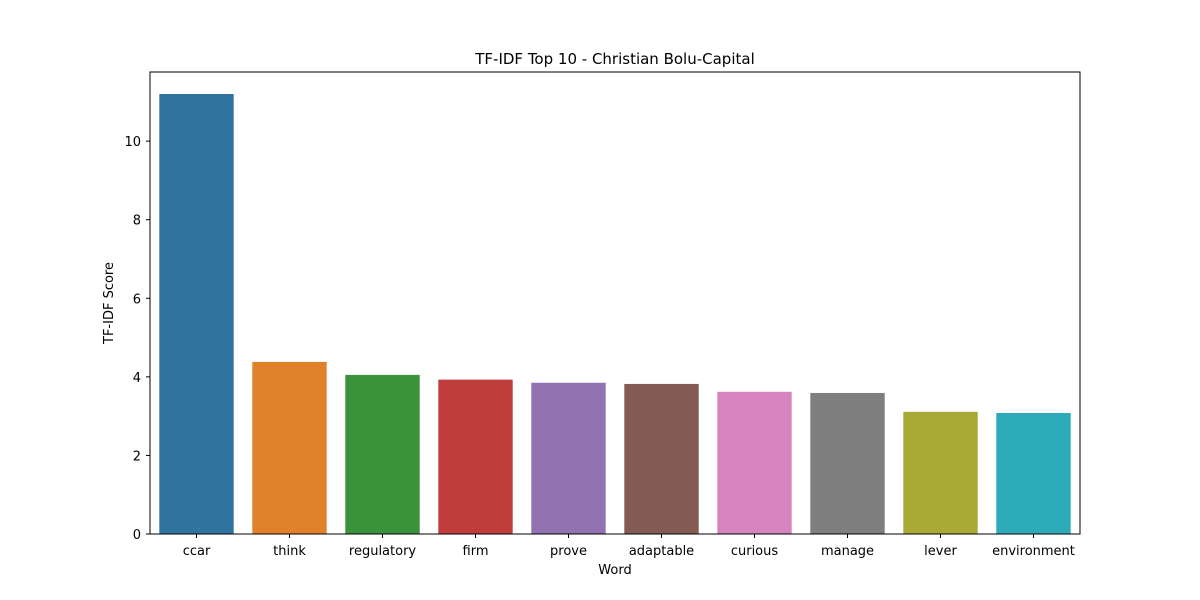  Describe the element at coordinates (109, 303) in the screenshot. I see `y-axis-label: TF-IDF Score` at that location.